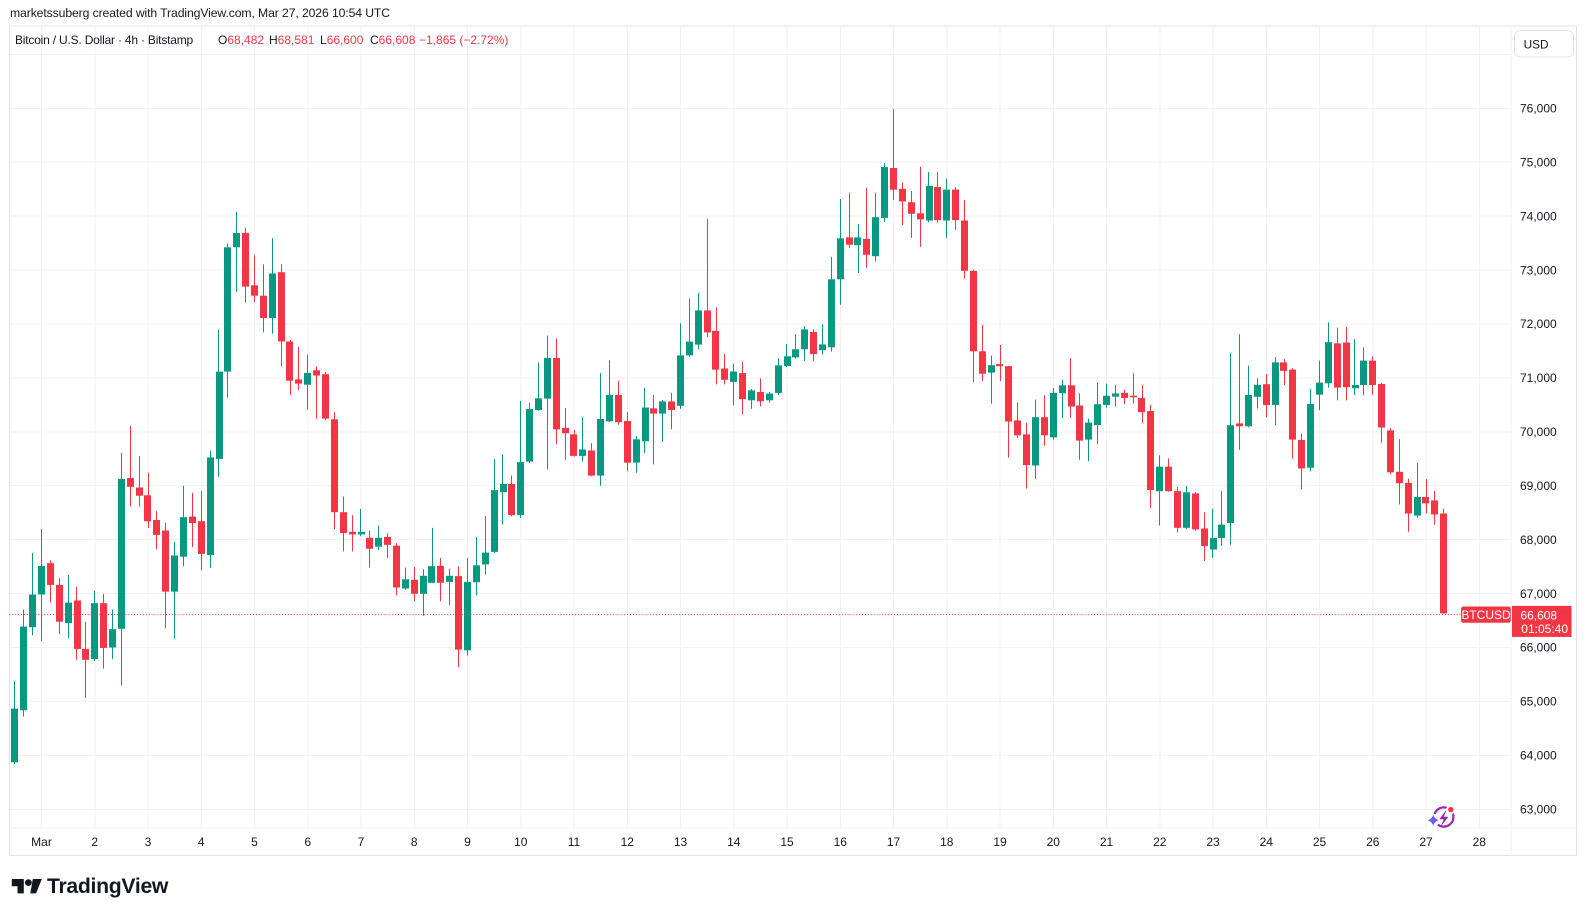 The image size is (1587, 917). What do you see at coordinates (1538, 648) in the screenshot?
I see `svg-text: 66,000` at bounding box center [1538, 648].